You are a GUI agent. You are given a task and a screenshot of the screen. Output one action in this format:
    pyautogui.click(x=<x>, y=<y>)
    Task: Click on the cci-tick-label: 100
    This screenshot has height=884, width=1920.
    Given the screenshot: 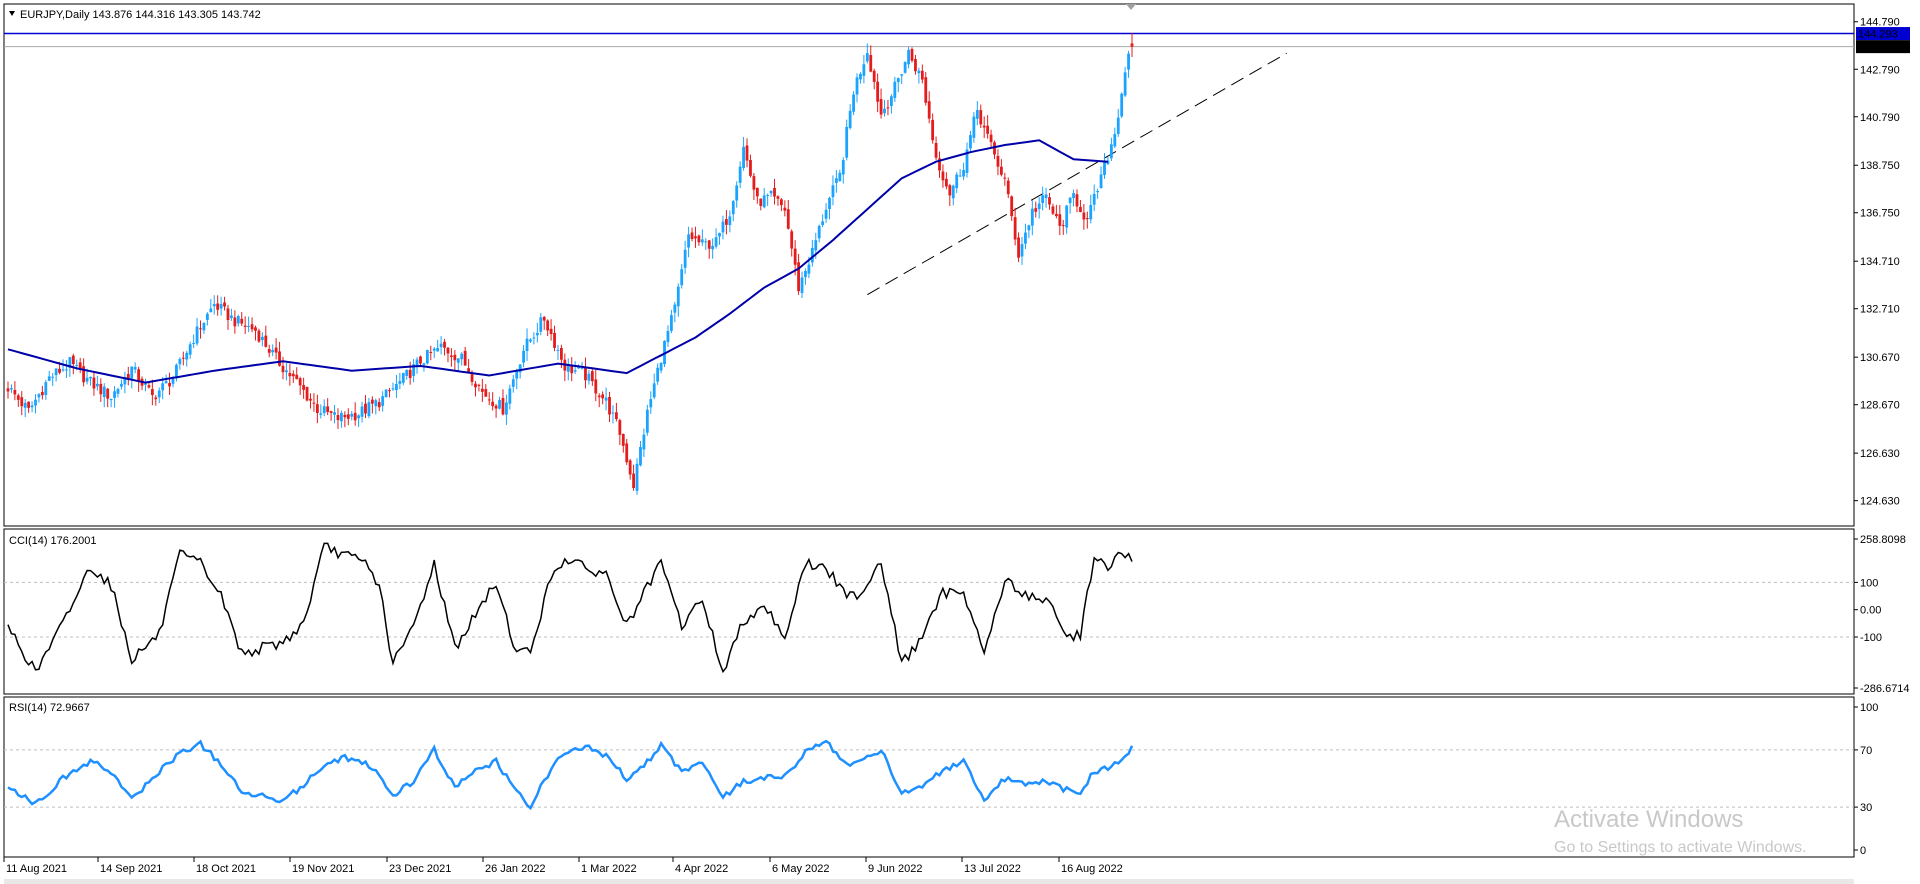 What is the action you would take?
    pyautogui.click(x=1869, y=583)
    